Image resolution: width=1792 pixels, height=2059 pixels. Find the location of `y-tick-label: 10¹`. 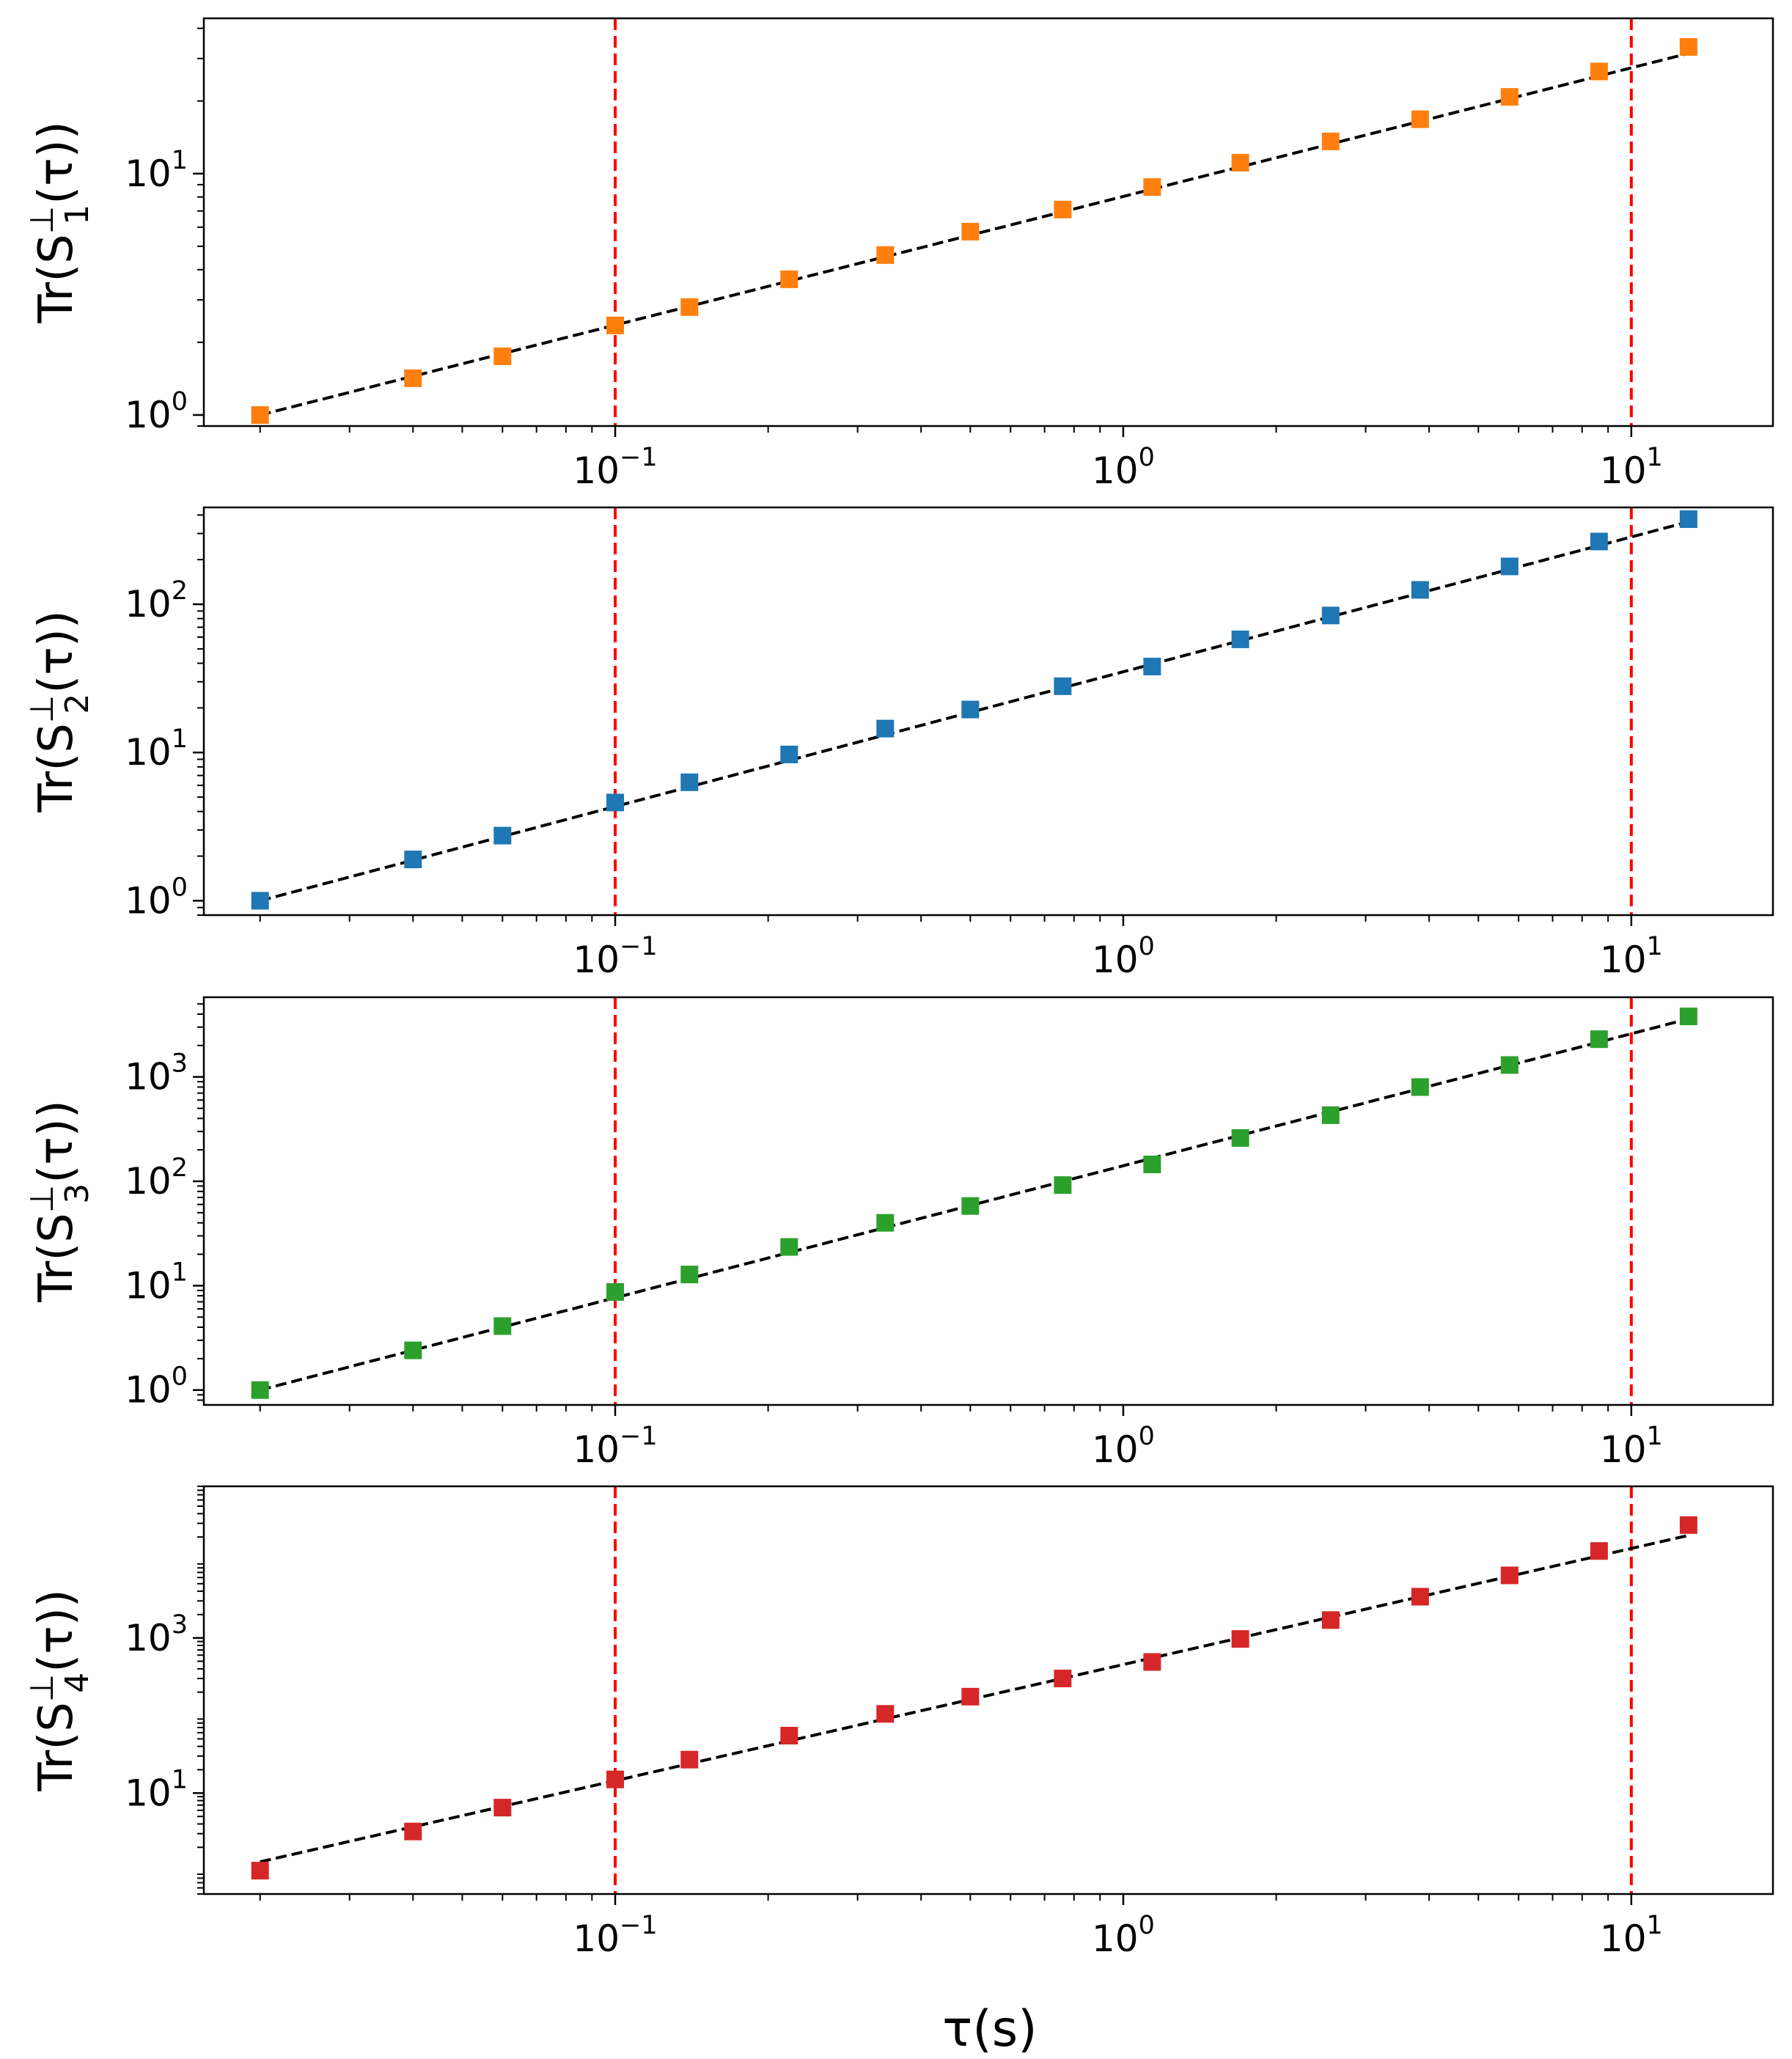

y-tick-label: 10¹ is located at coordinates (156, 749).